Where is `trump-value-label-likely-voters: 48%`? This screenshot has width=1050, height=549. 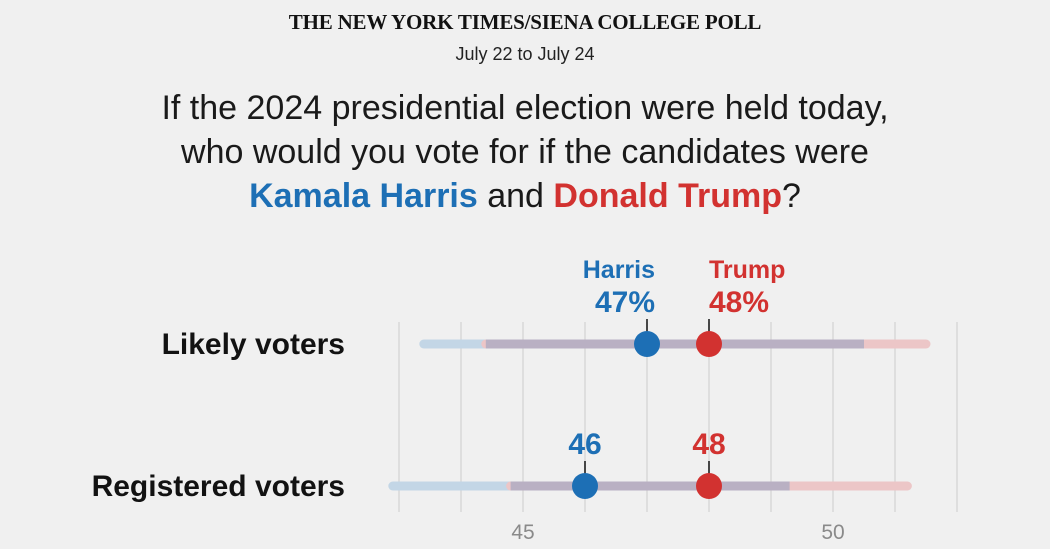 trump-value-label-likely-voters: 48% is located at coordinates (739, 302).